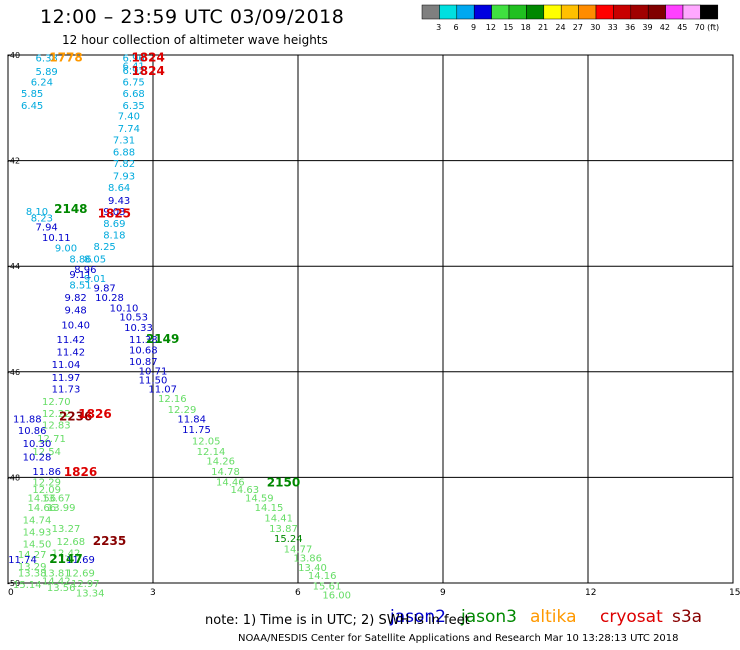 Image resolution: width=740 pixels, height=650 pixels. Describe the element at coordinates (56, 498) in the screenshot. I see `data-label: 13.67` at that location.